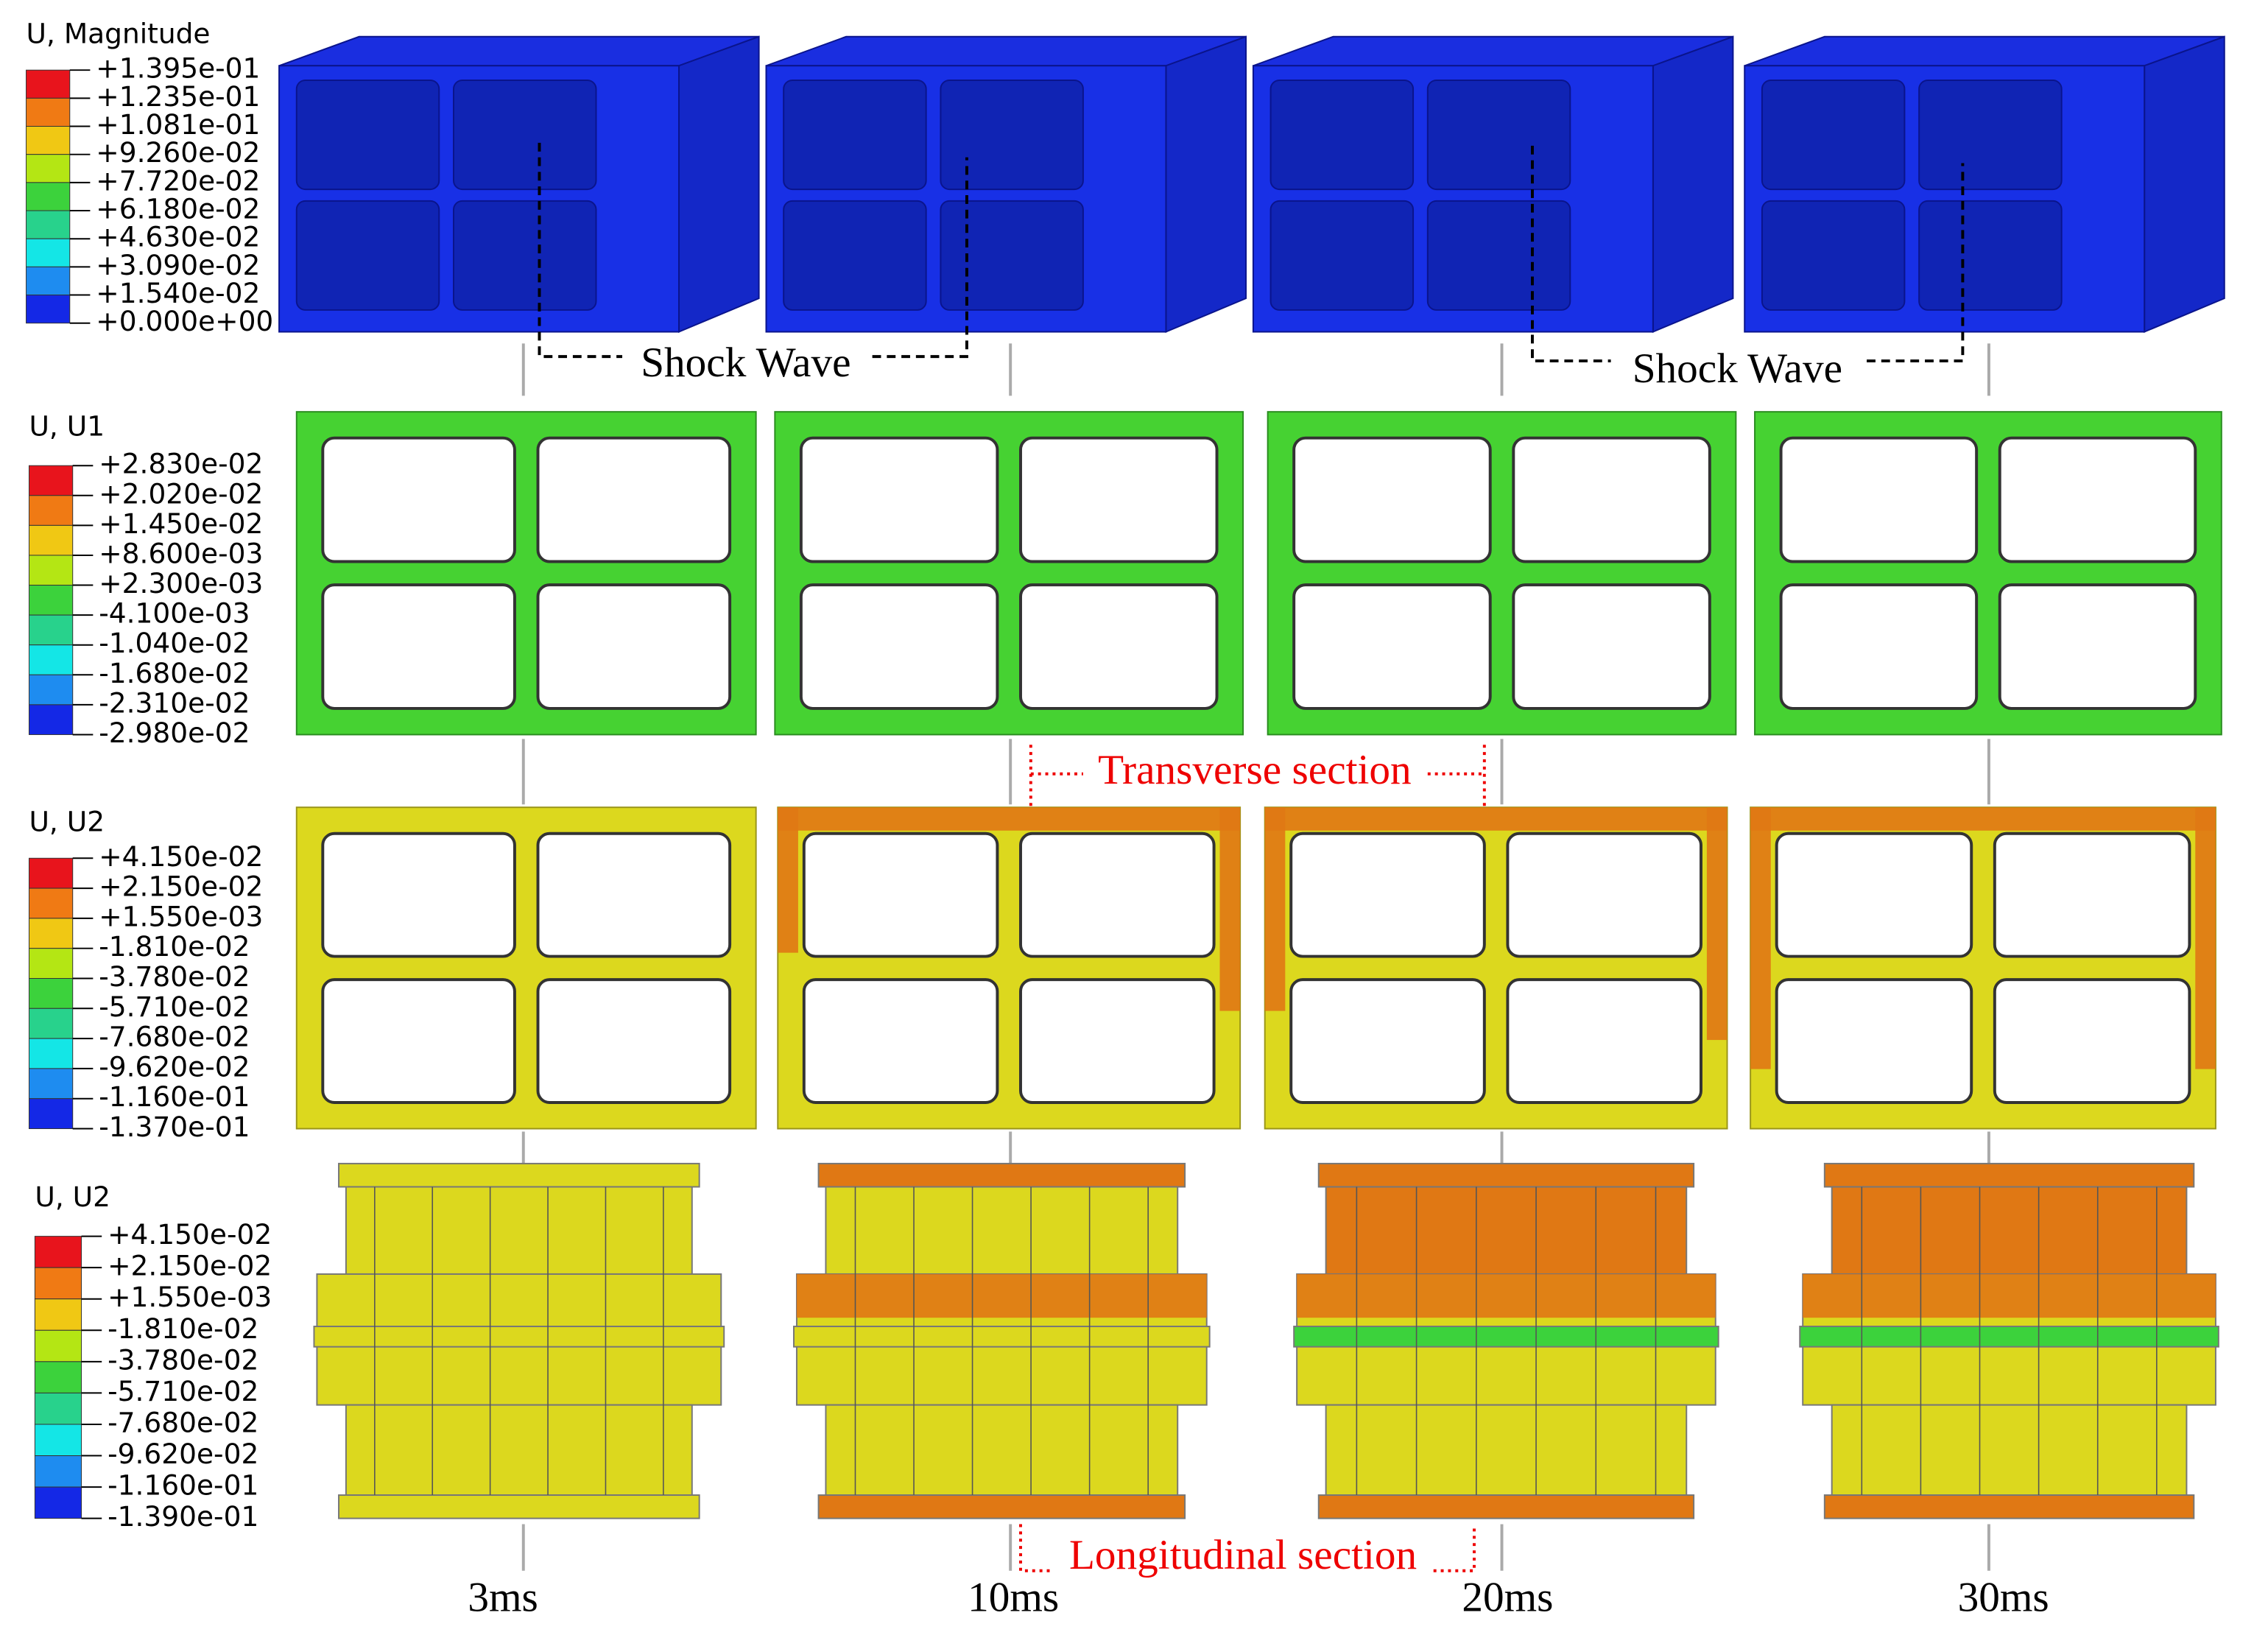  I want to click on legend-label: +3.090e-02, so click(178, 265).